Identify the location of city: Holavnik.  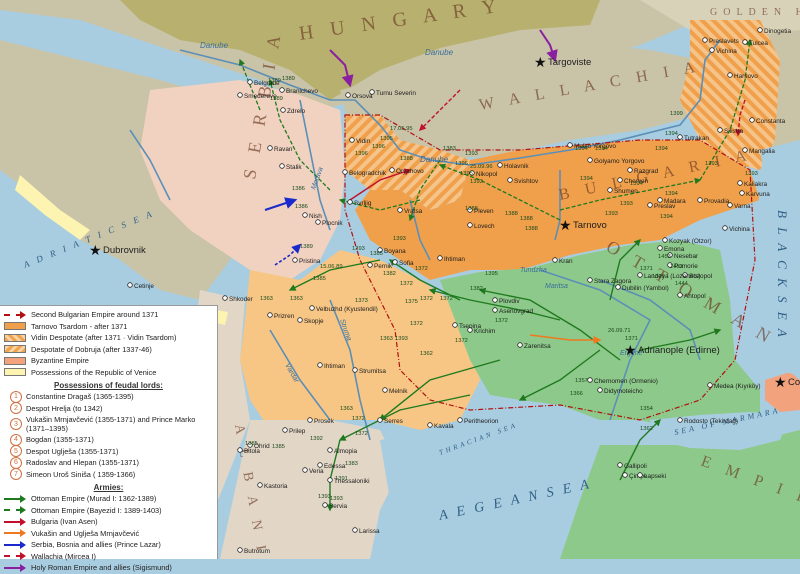
(513, 166).